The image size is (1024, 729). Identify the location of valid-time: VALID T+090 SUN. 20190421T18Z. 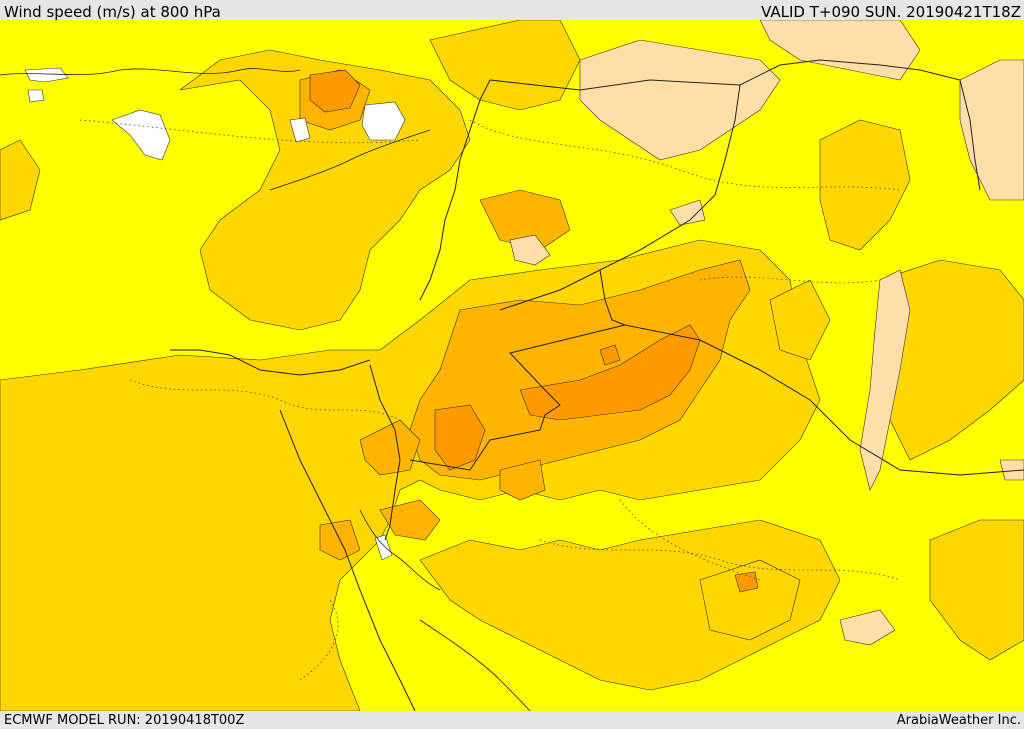
(891, 12).